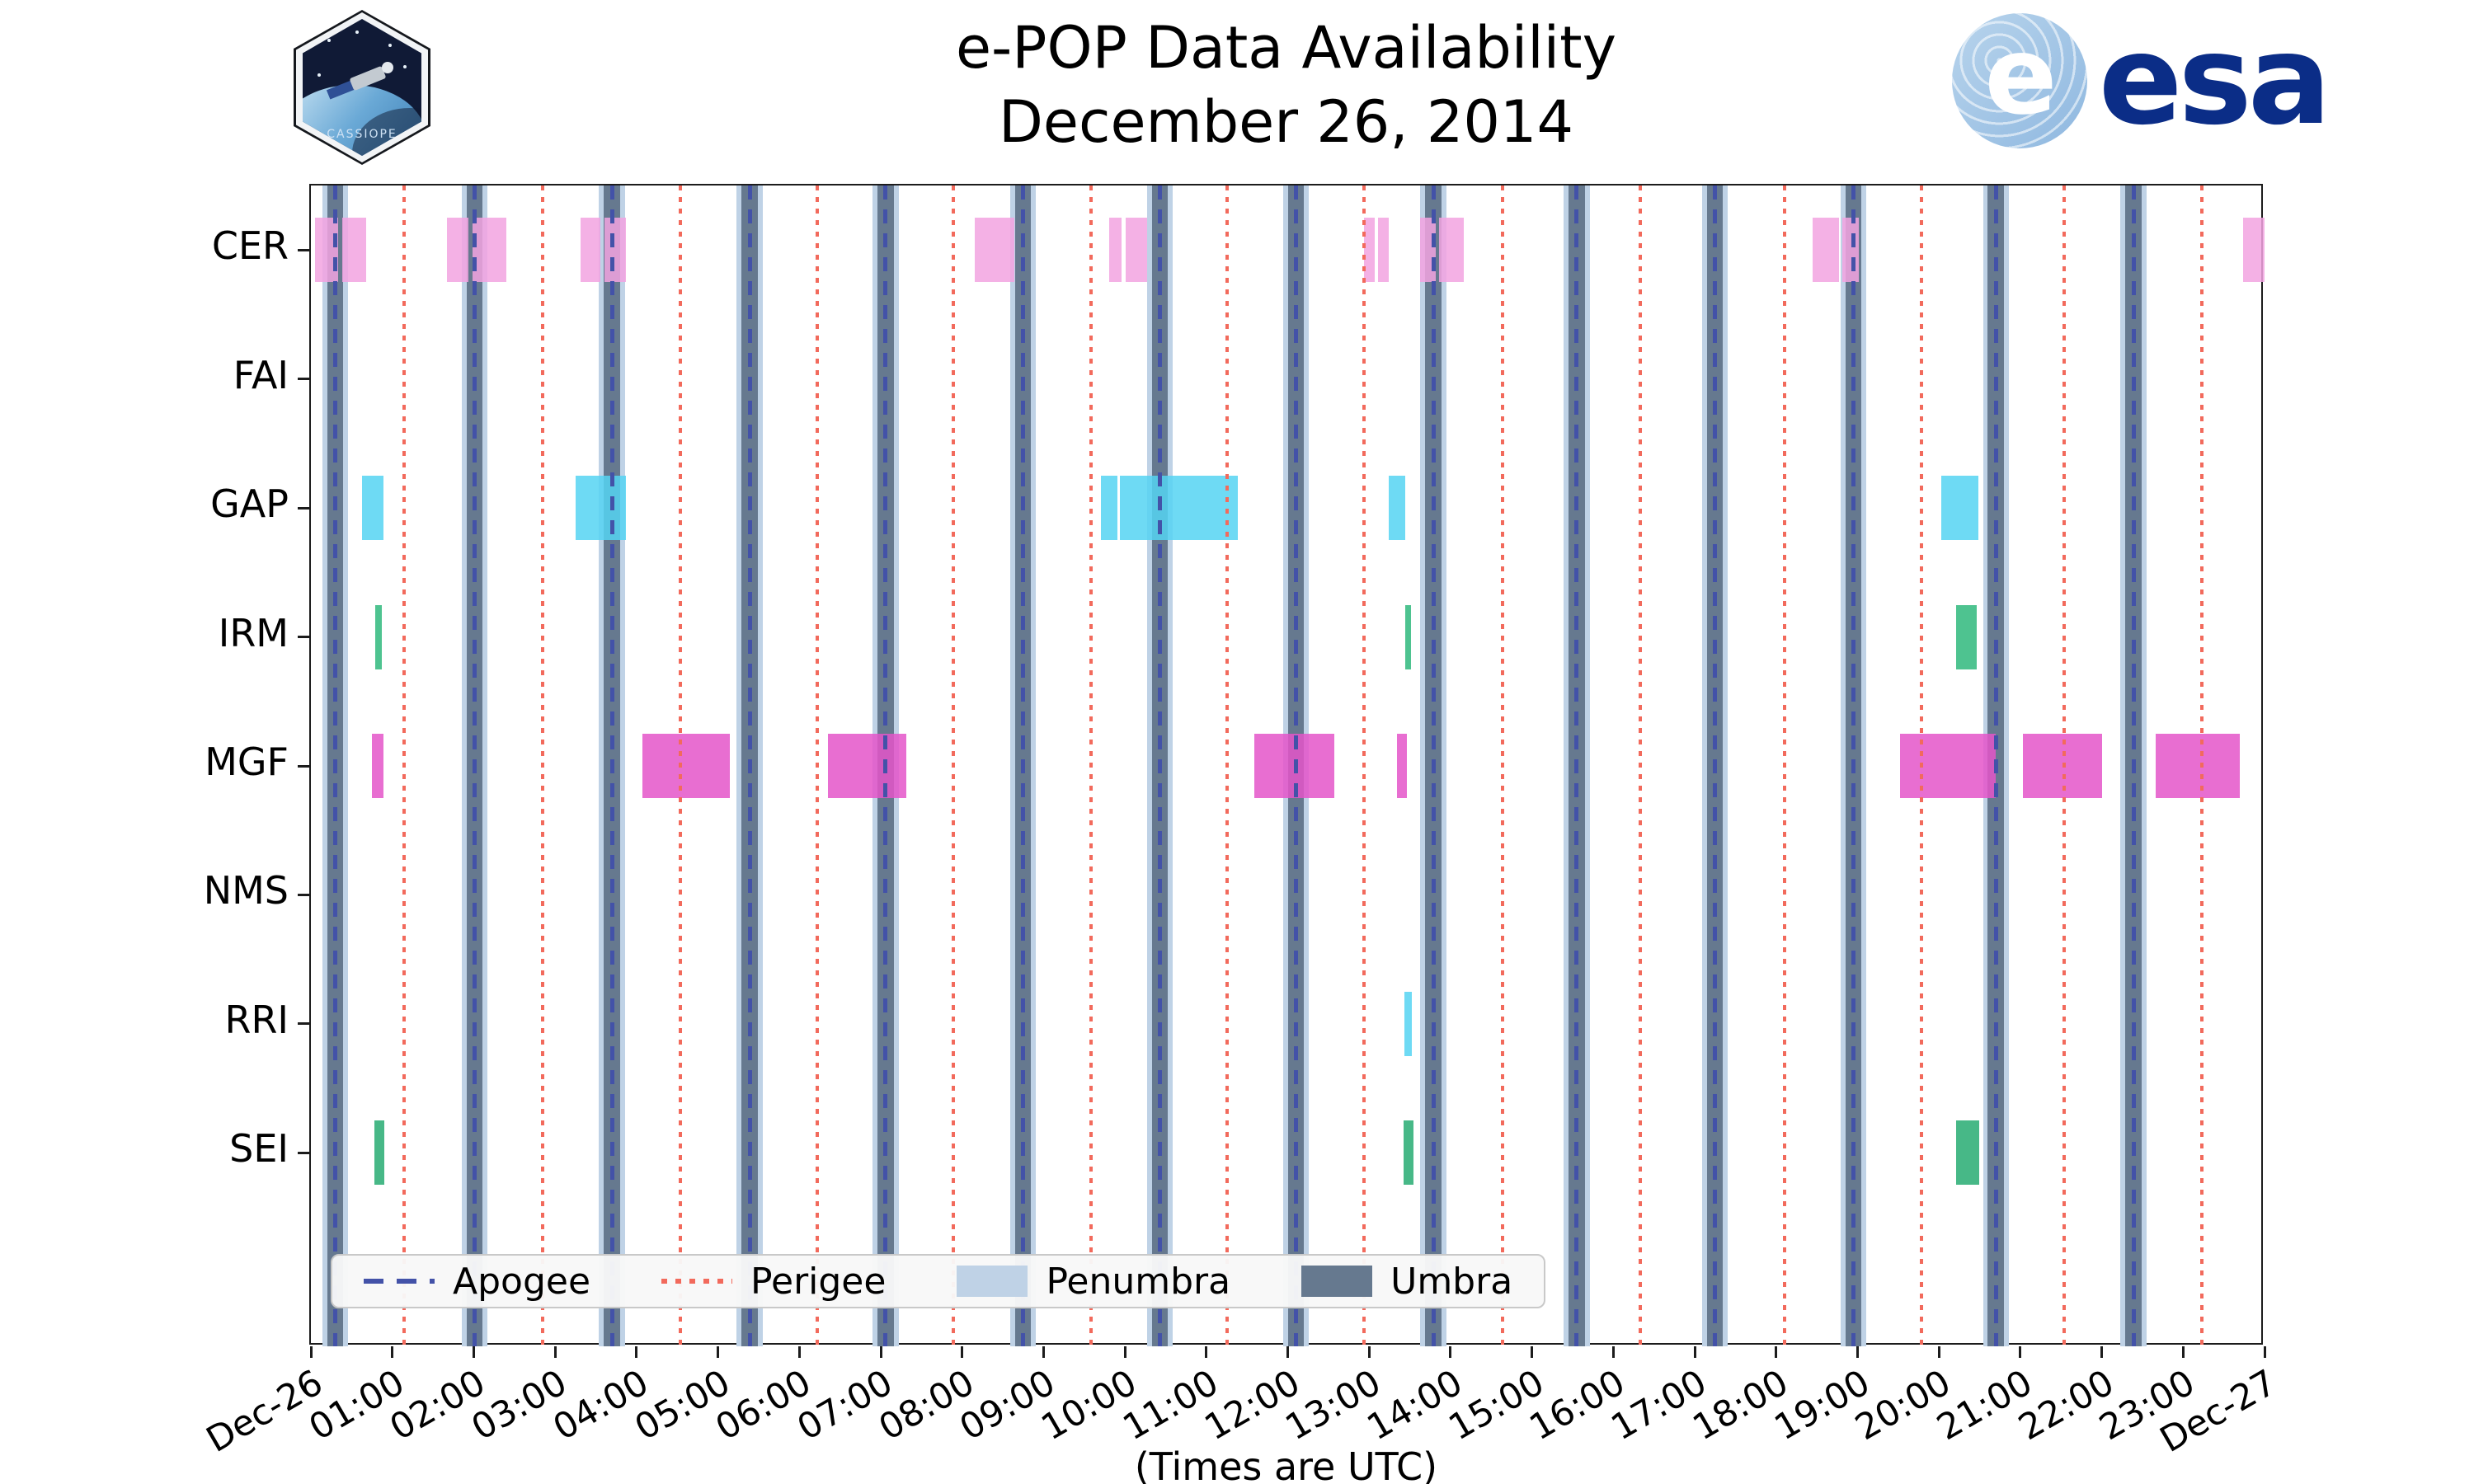  I want to click on legend-dashed-line-sample, so click(399, 1281).